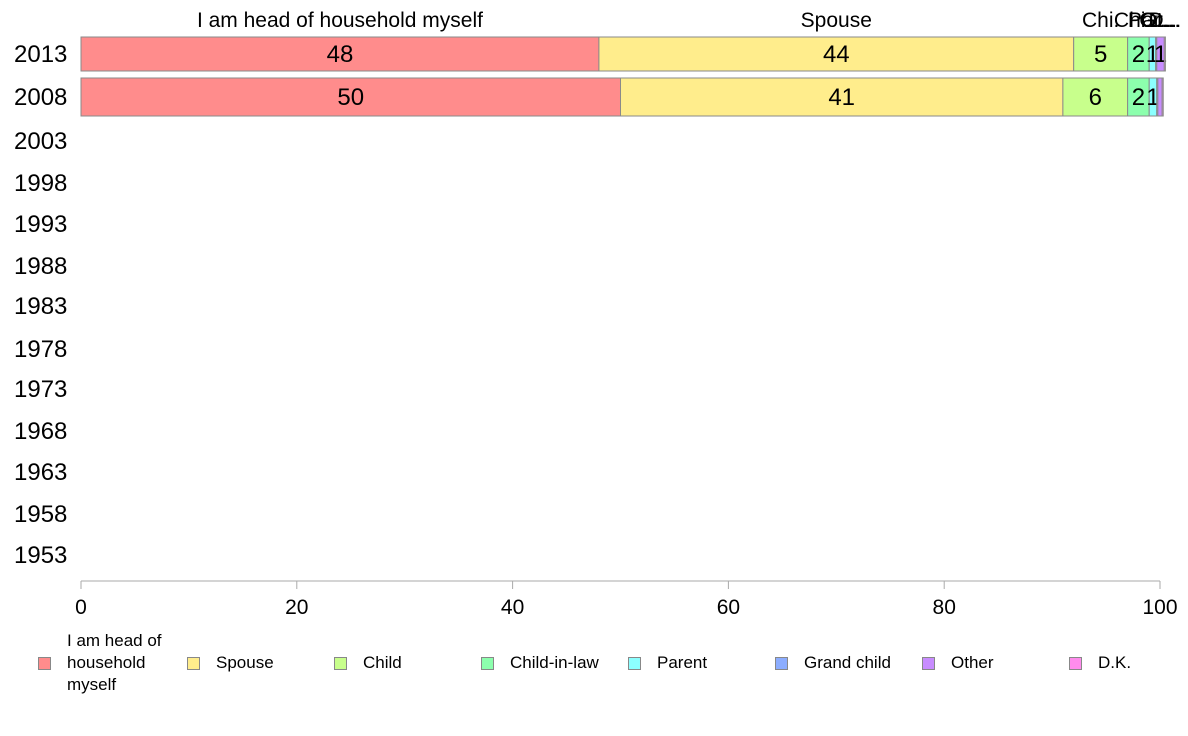  I want to click on segment-label: 6, so click(1095, 97).